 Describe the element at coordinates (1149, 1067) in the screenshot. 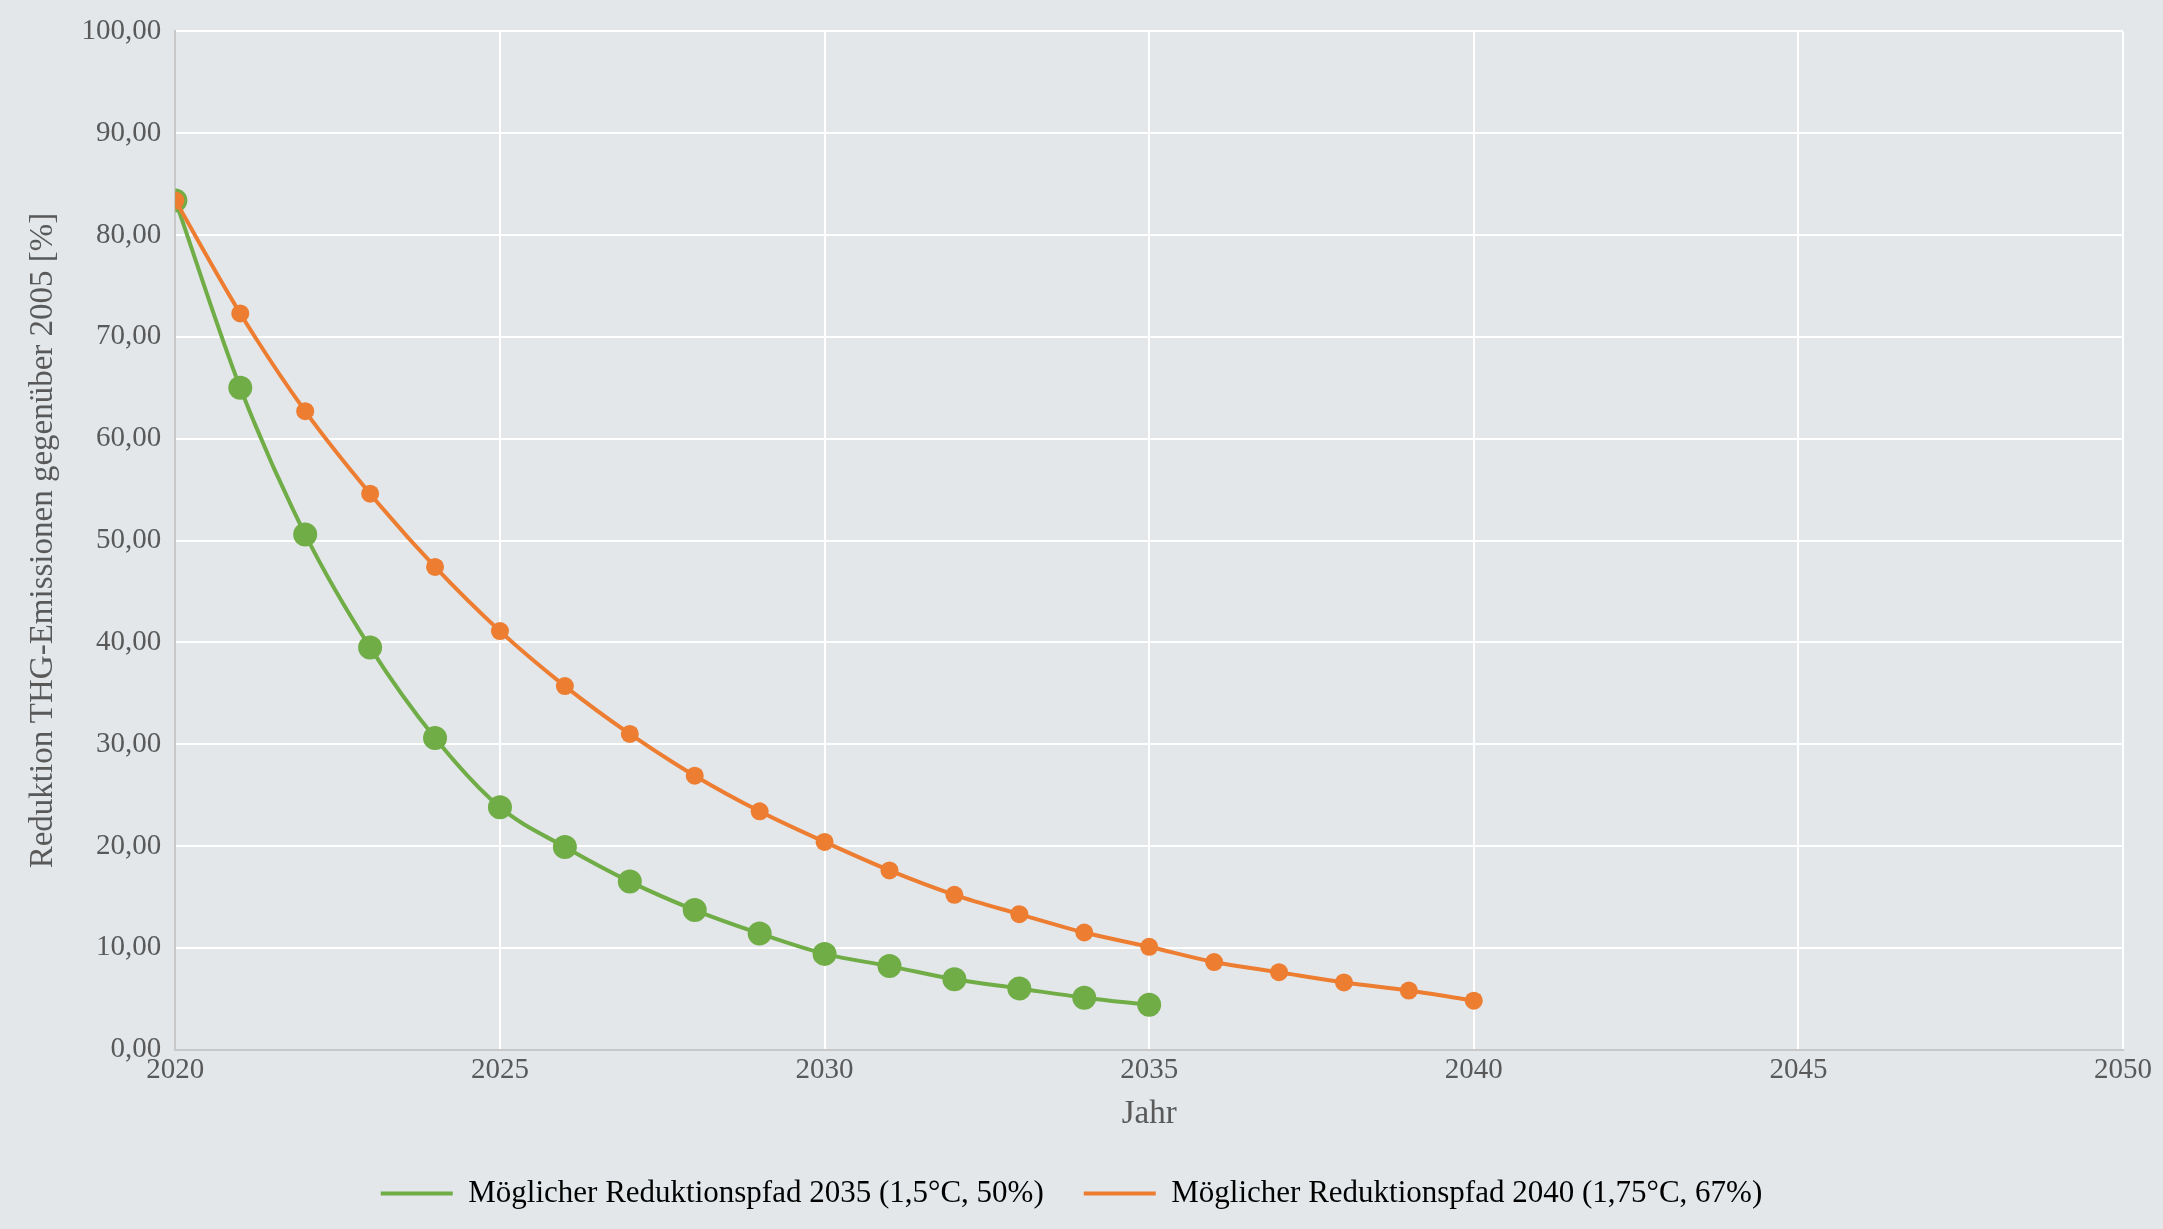

I see `x-tick-label: 2035` at that location.